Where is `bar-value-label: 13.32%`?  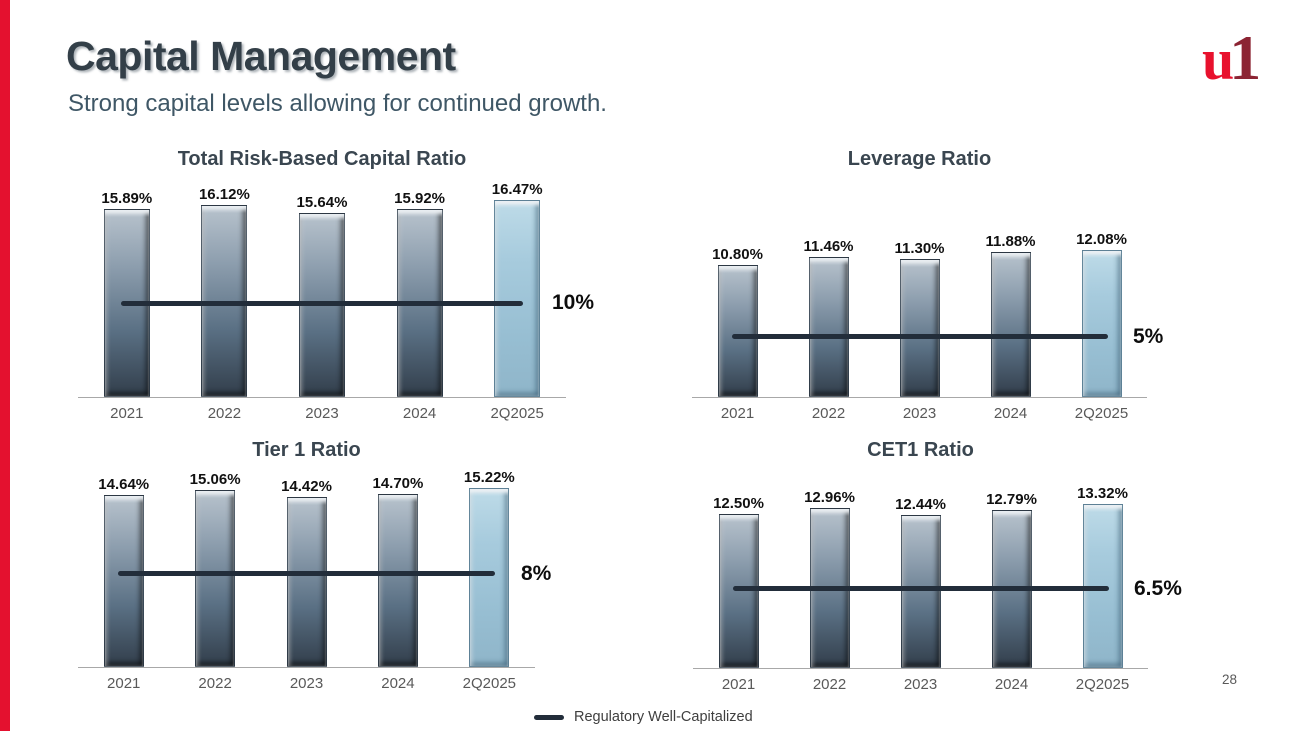
bar-value-label: 13.32% is located at coordinates (1102, 493).